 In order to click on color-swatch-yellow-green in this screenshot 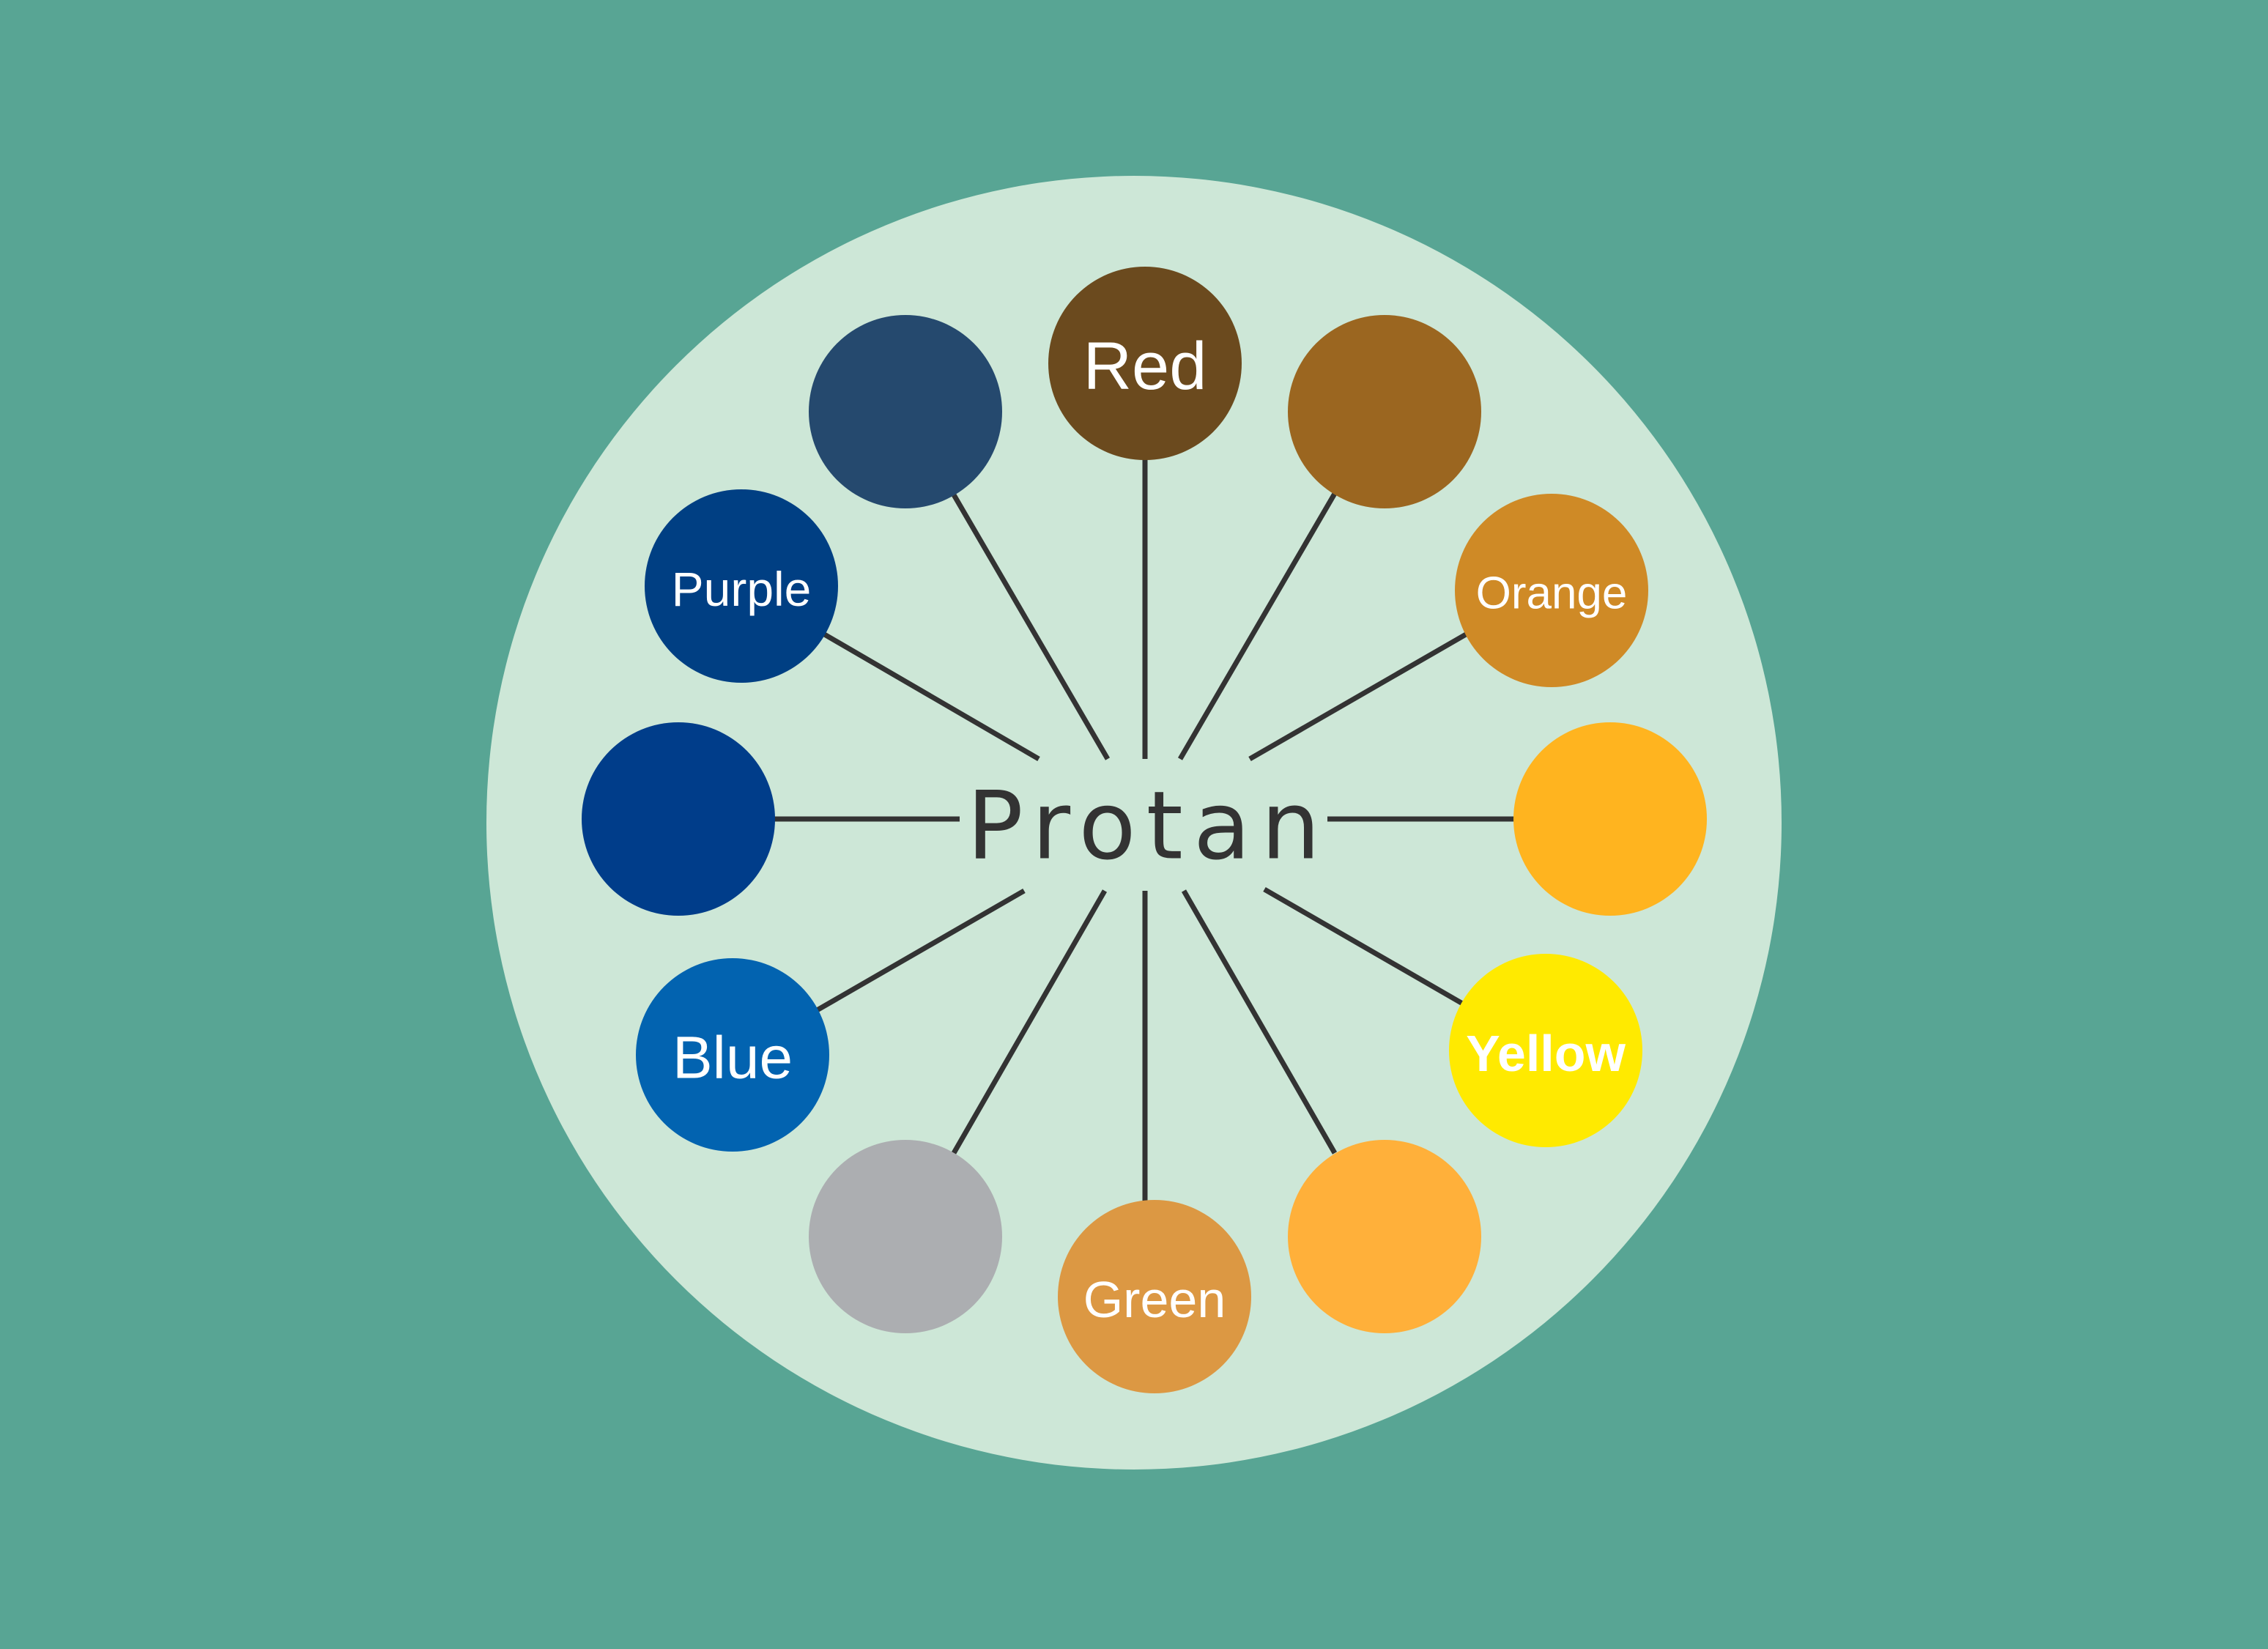, I will do `click(1384, 1236)`.